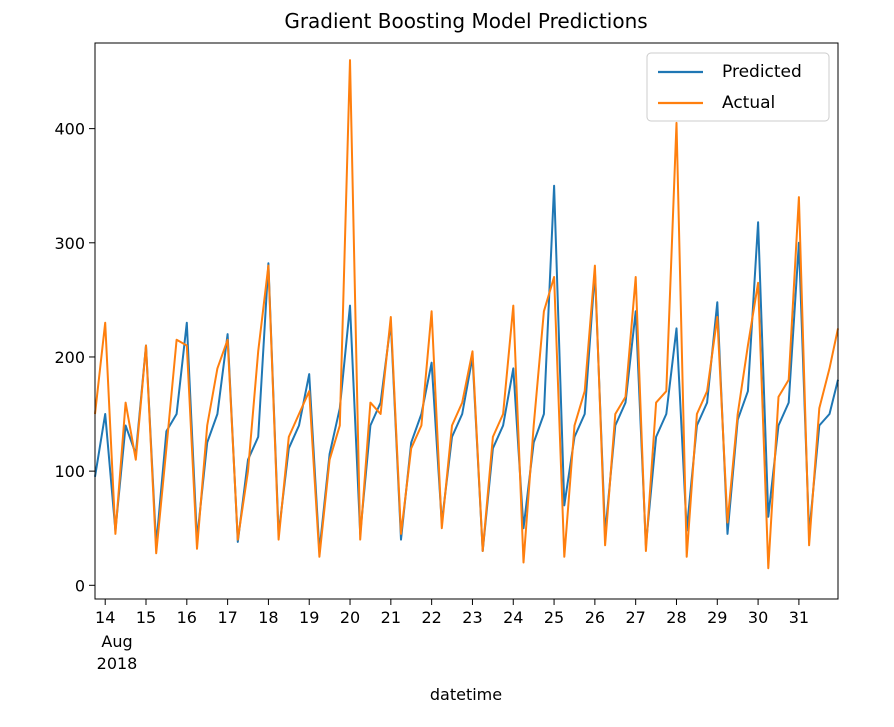  Describe the element at coordinates (117, 663) in the screenshot. I see `x-year-label: 2018` at that location.